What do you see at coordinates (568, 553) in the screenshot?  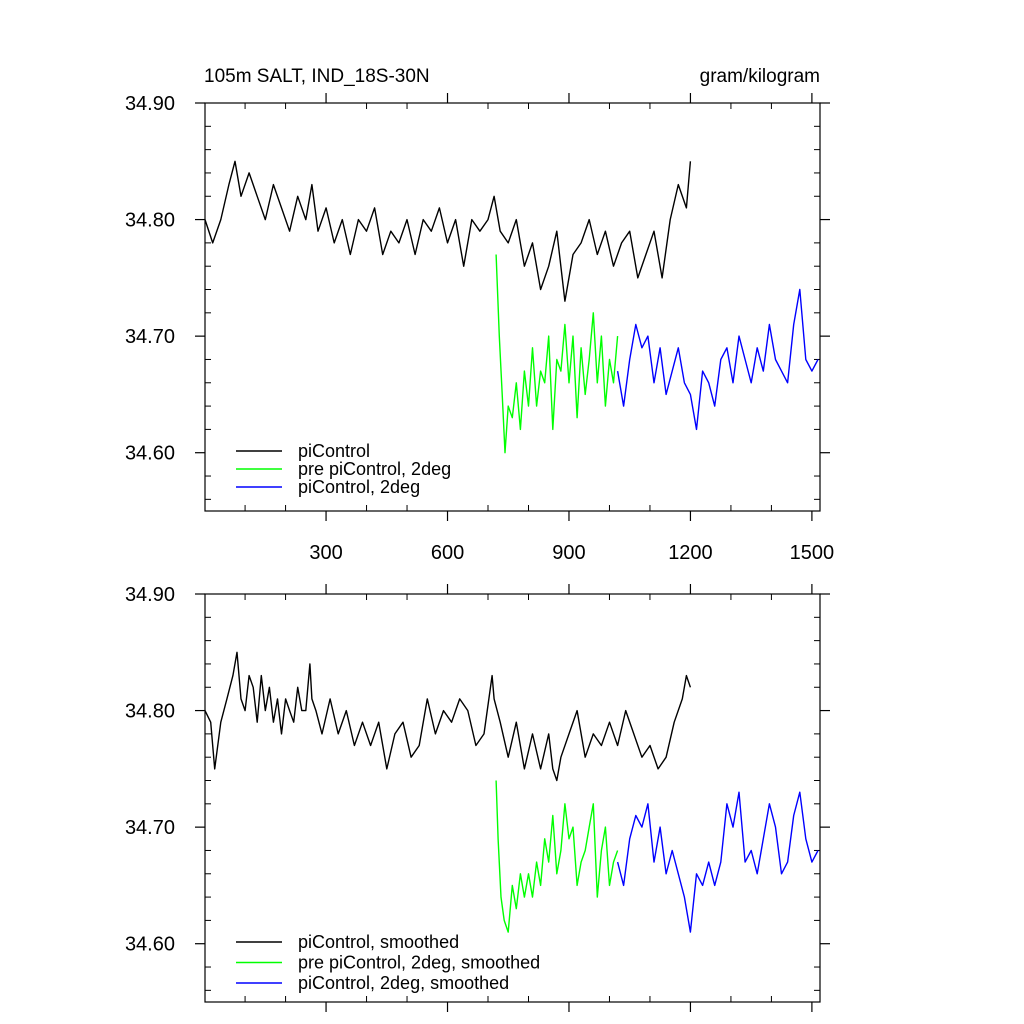 I see `top-x-tick-label: 900` at bounding box center [568, 553].